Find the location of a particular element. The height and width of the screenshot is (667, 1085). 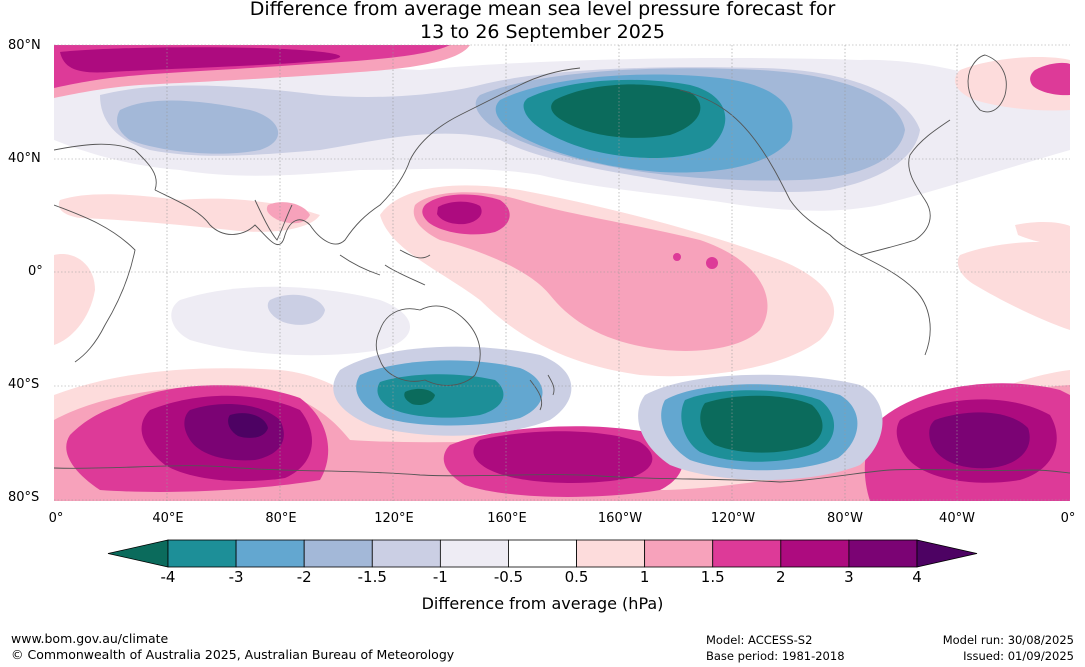

europe-coast is located at coordinates (105, 167).